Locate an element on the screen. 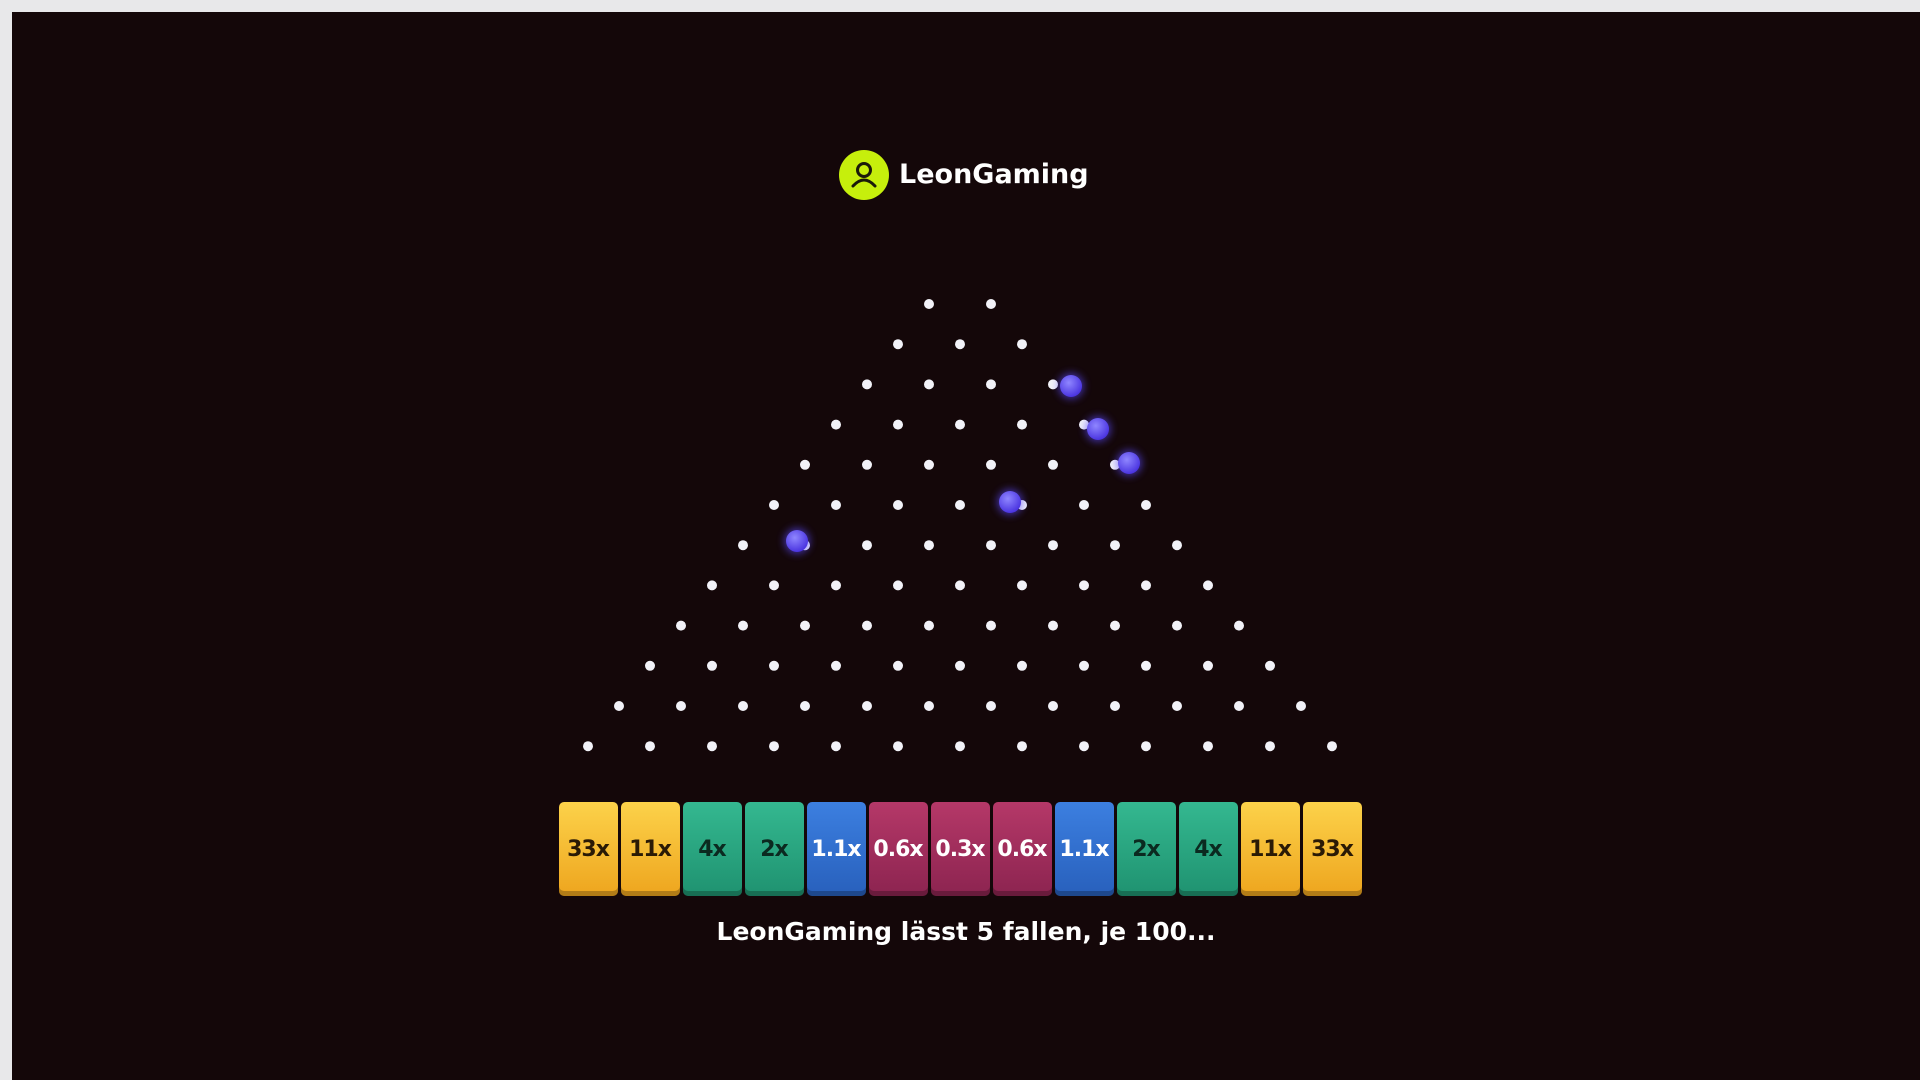 Image resolution: width=1920 pixels, height=1080 pixels. avatar-icon is located at coordinates (864, 175).